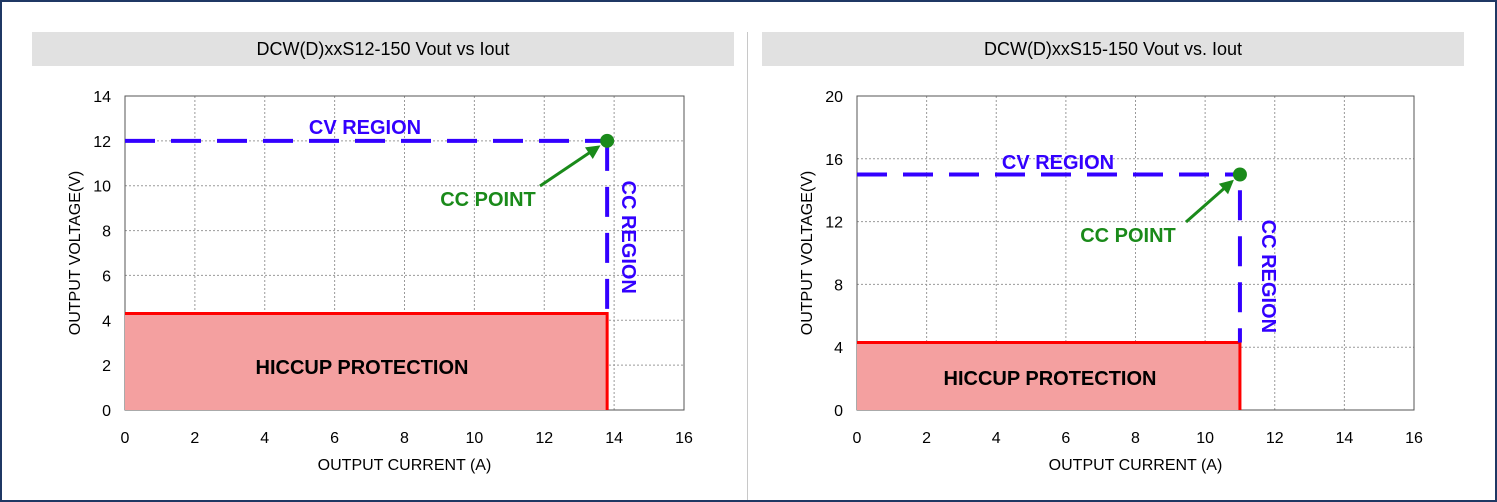 The height and width of the screenshot is (502, 1497). Describe the element at coordinates (106, 276) in the screenshot. I see `y-tick-label: 6` at that location.